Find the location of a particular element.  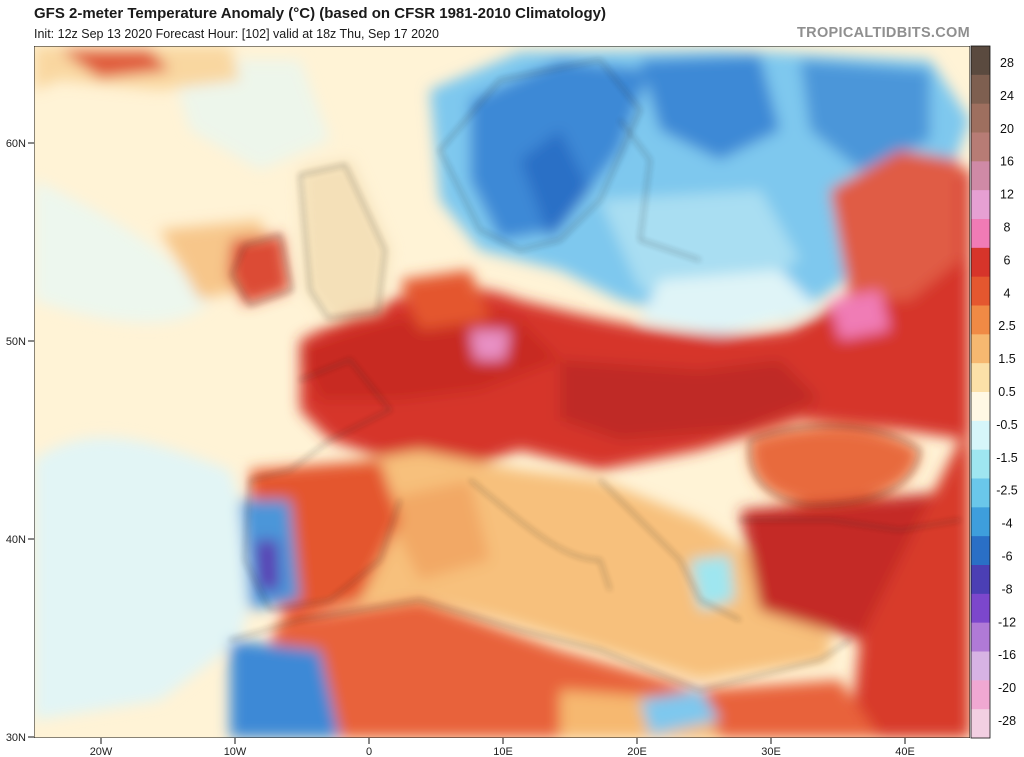

colorbar-label: 16 is located at coordinates (1007, 162).